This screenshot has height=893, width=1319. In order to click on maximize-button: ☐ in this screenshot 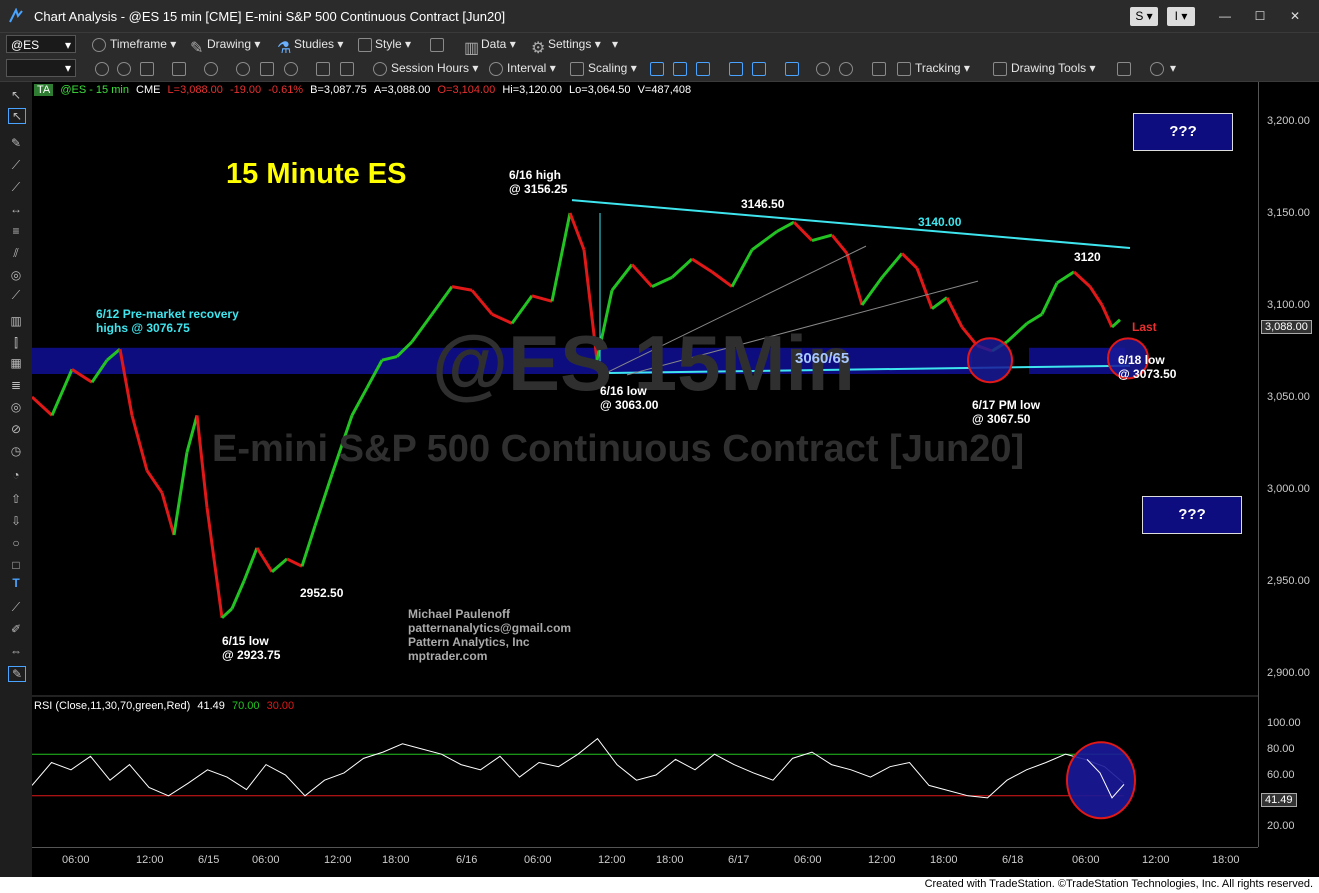, I will do `click(1260, 16)`.